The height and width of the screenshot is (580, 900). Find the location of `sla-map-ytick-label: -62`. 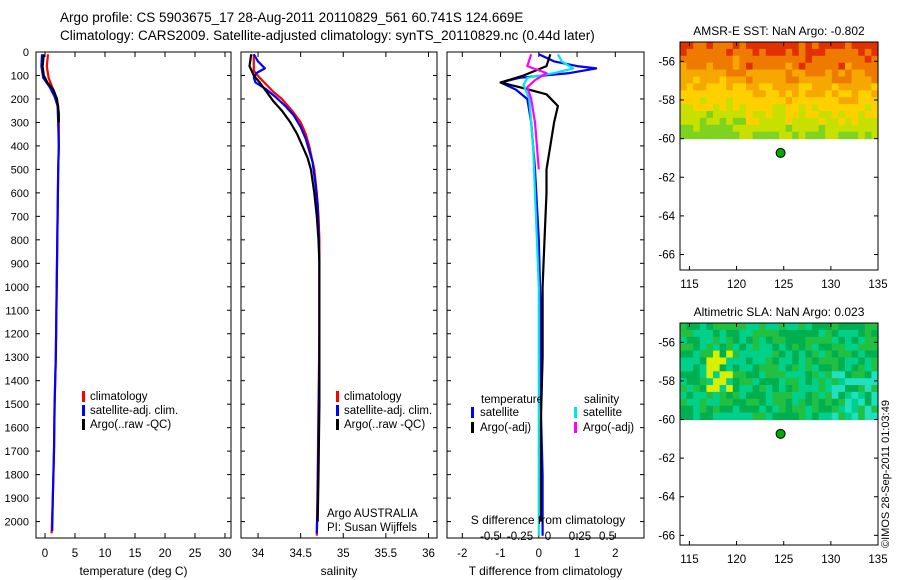

sla-map-ytick-label: -62 is located at coordinates (666, 459).